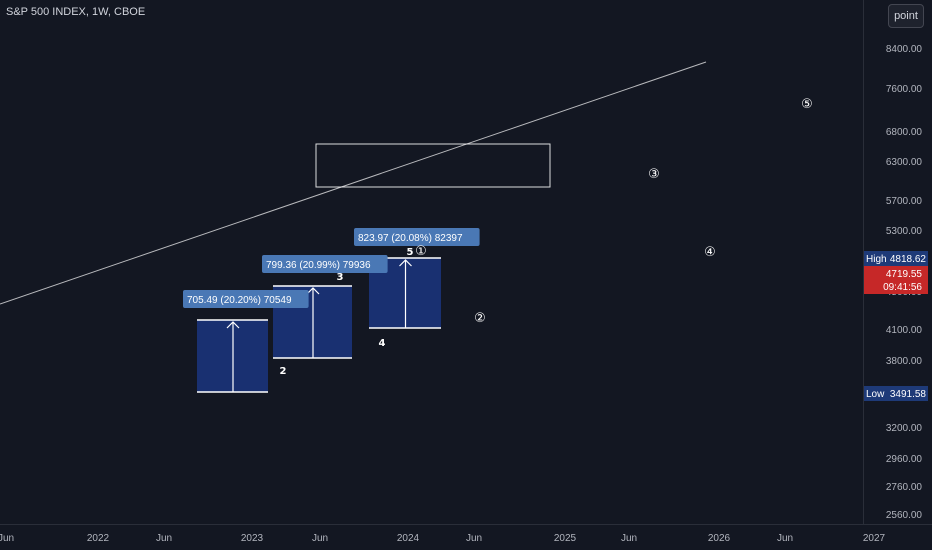 The height and width of the screenshot is (550, 932). I want to click on wave-label: 3, so click(340, 277).